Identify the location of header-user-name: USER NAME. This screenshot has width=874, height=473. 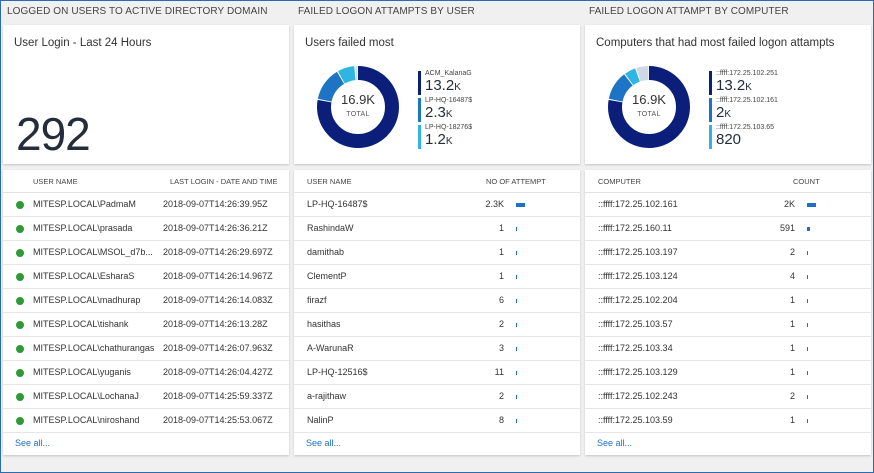
(55, 181).